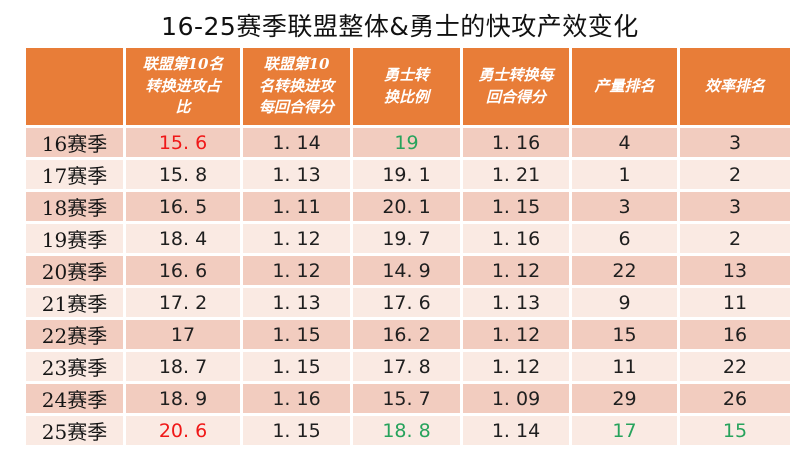  I want to click on table-cell: 18. 4, so click(183, 238).